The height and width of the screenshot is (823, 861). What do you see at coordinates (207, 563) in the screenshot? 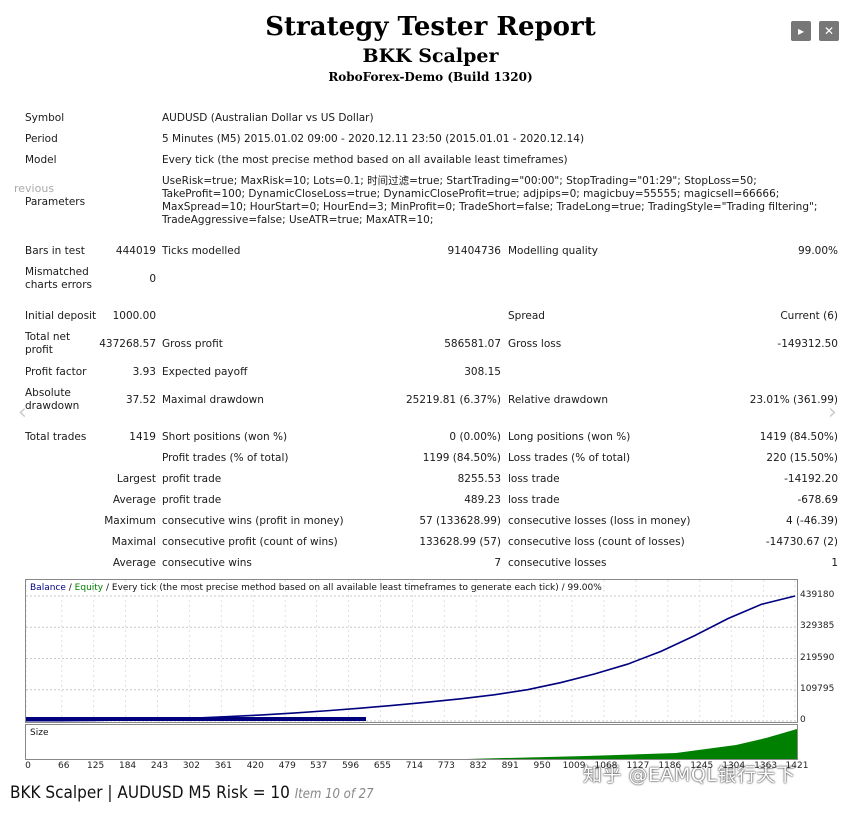
I see `acw-label: consecutive wins` at bounding box center [207, 563].